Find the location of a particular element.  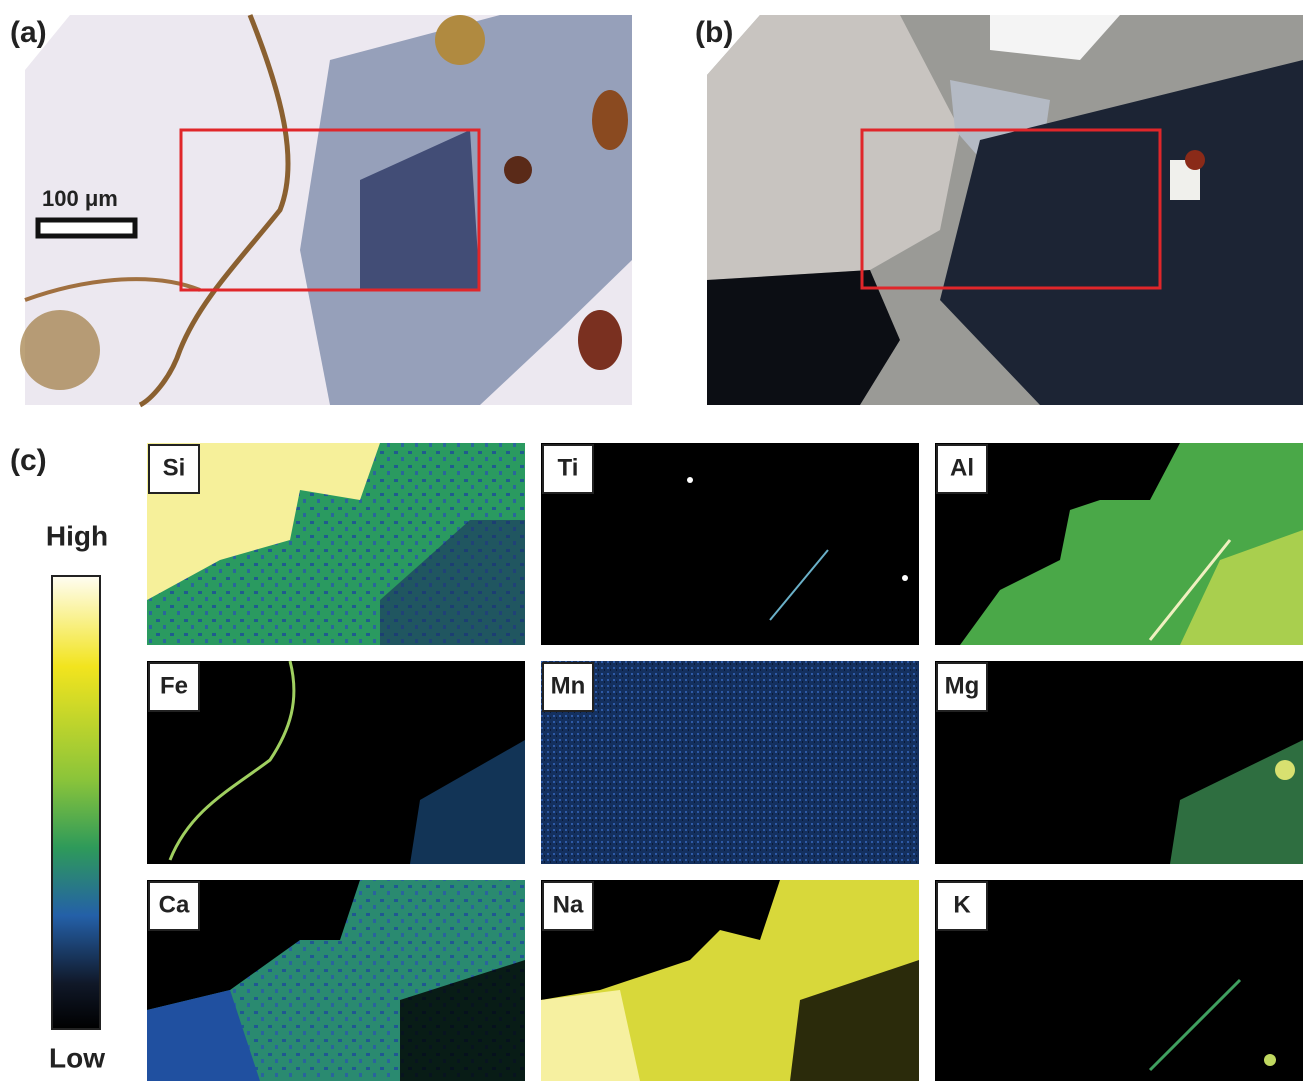

map-label: Fe is located at coordinates (174, 685).